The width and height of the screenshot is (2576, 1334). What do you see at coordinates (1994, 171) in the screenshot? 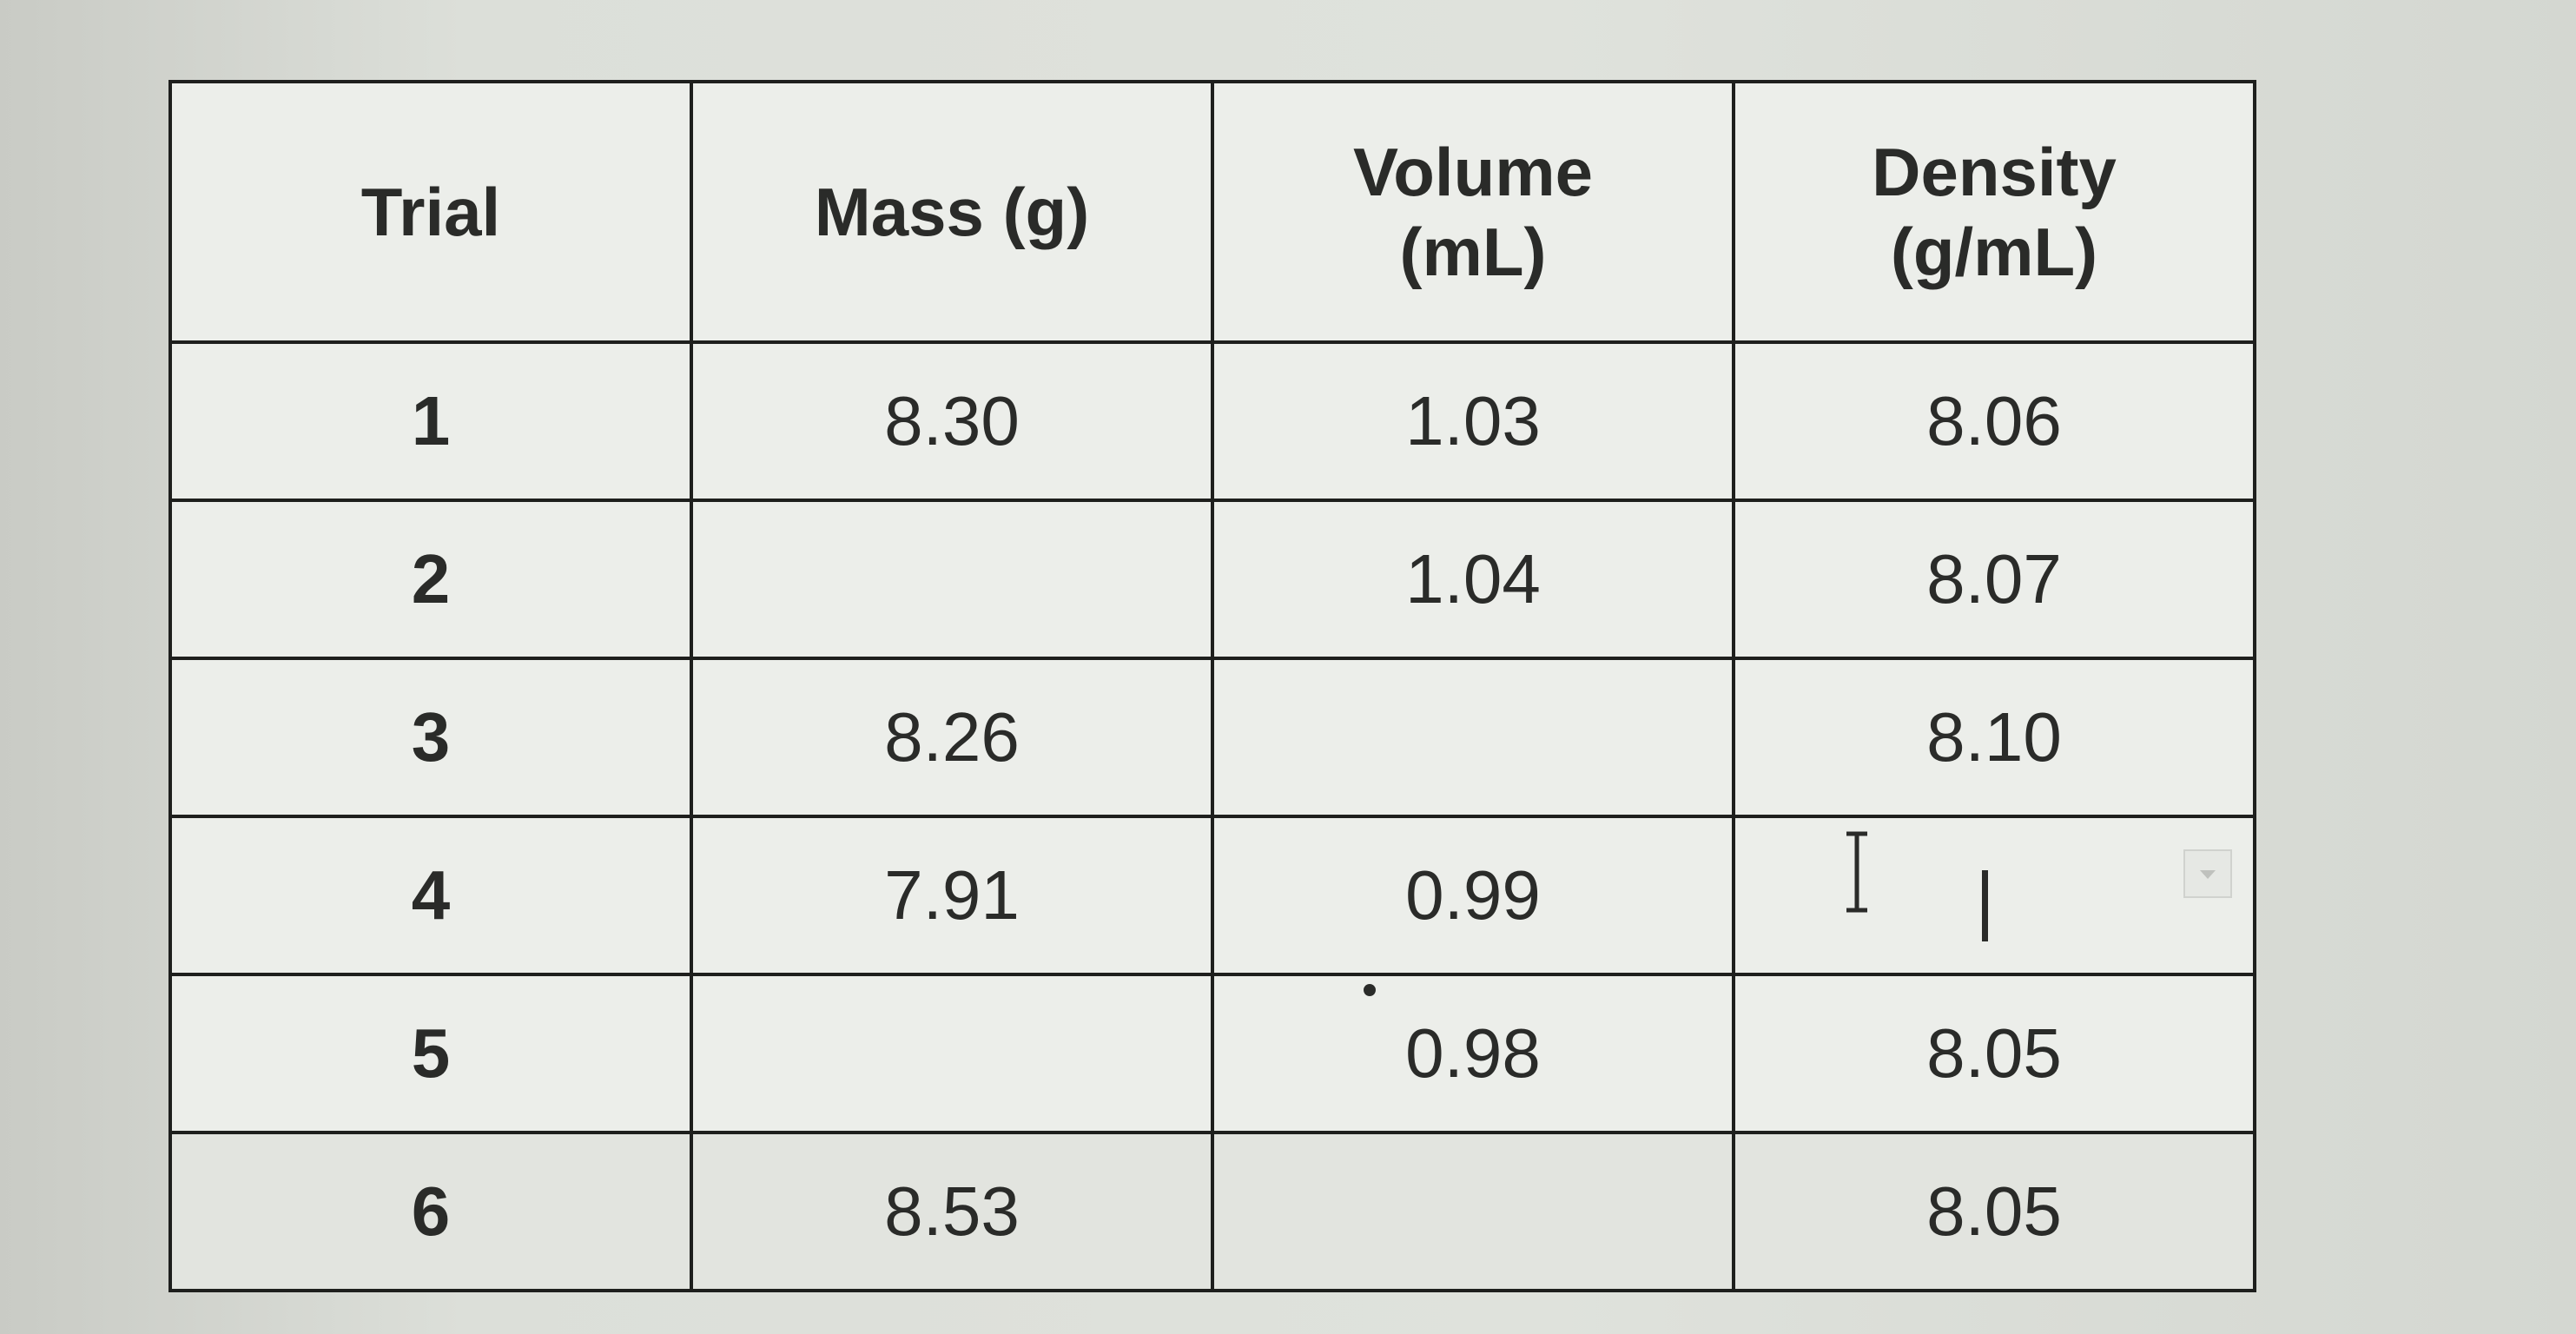
I see `header-density-label: Density` at bounding box center [1994, 171].